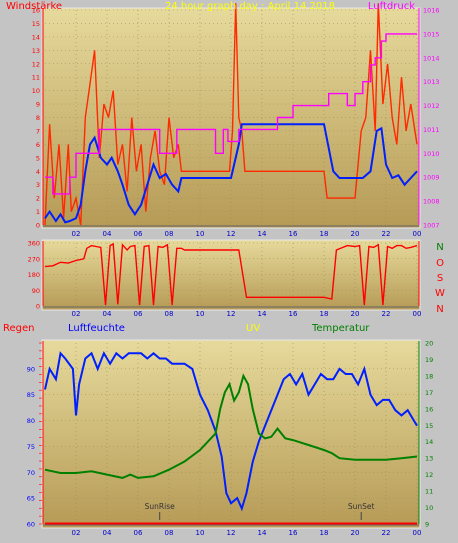 The height and width of the screenshot is (543, 458). Describe the element at coordinates (31, 447) in the screenshot. I see `y-tick-left: 75` at that location.